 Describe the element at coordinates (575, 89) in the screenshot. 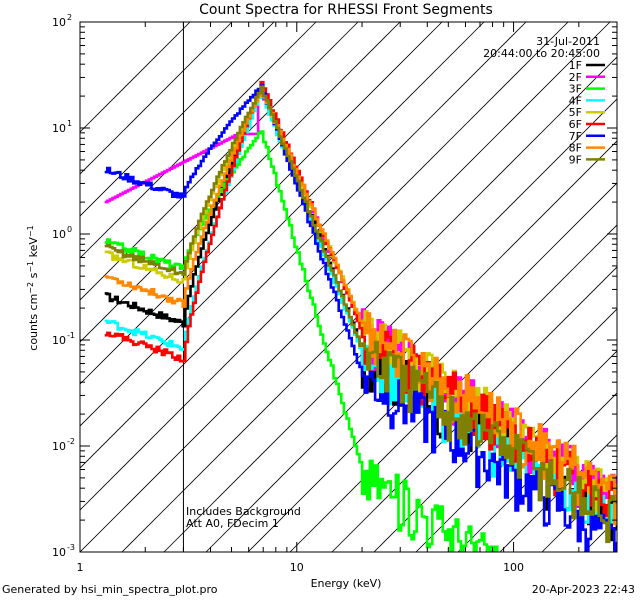

I see `legend-label: 3F` at that location.